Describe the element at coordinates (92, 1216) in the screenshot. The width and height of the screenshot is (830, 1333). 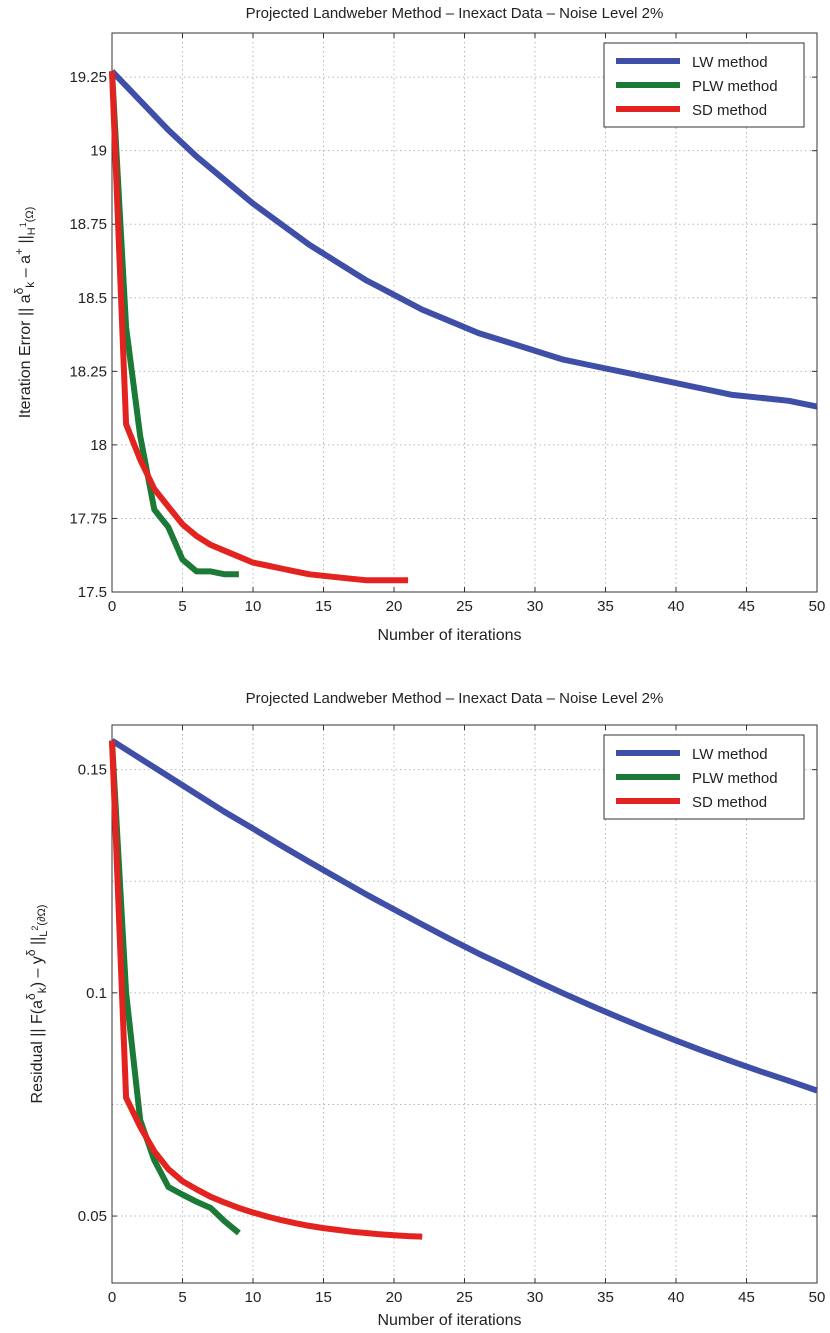
I see `y-tick-label: 0.05` at that location.